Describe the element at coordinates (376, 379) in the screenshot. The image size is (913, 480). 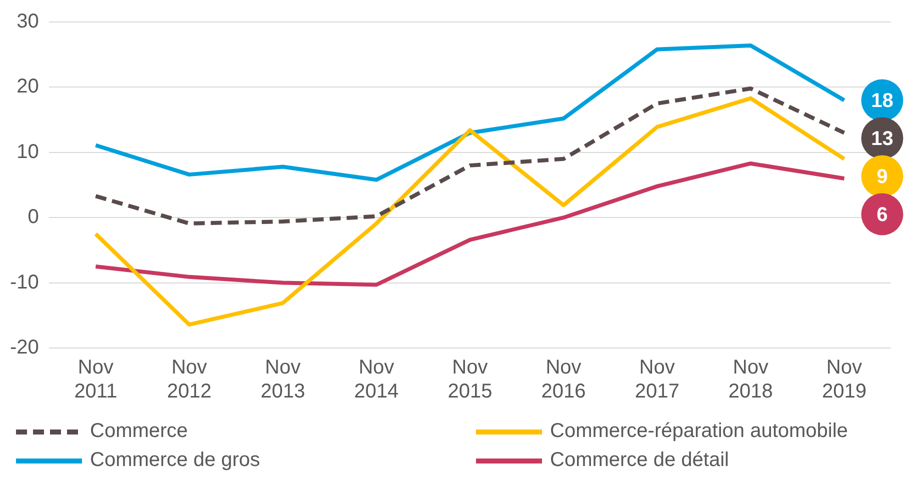
I see `x-tick-label: Nov 2014` at that location.